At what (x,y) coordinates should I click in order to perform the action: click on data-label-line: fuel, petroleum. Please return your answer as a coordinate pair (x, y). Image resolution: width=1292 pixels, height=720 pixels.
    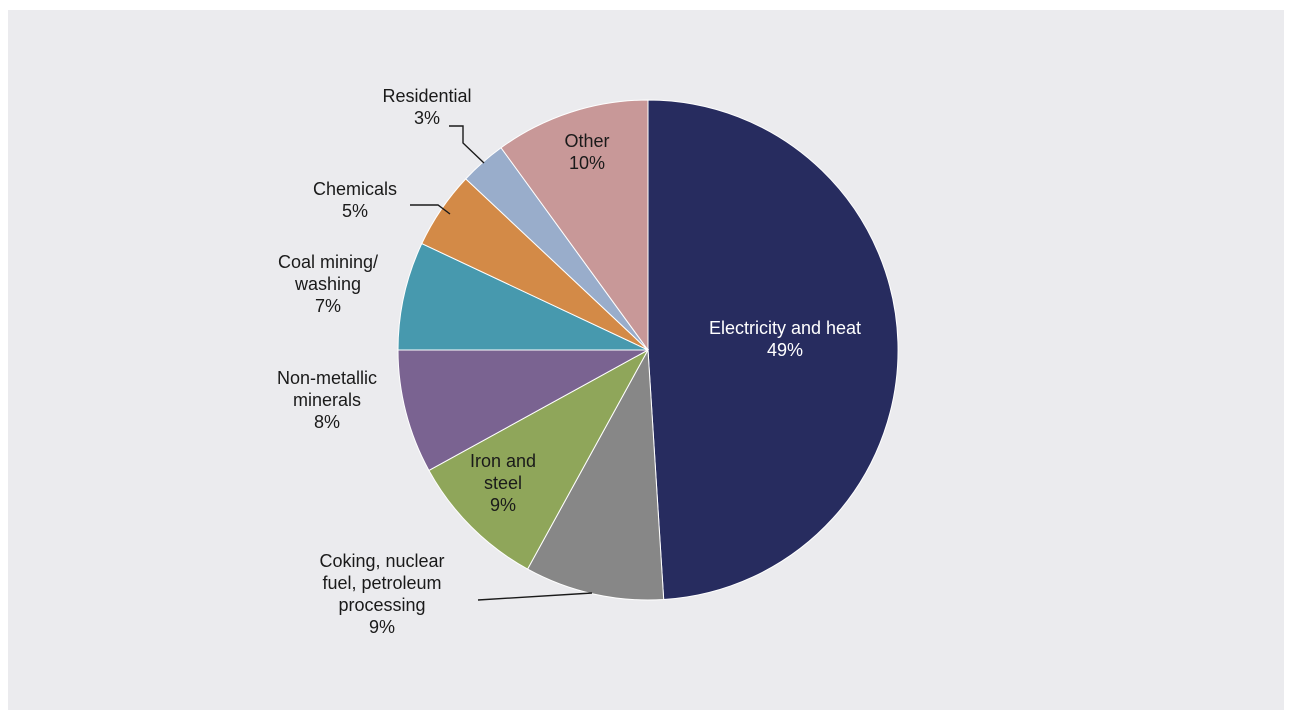
    Looking at the image, I should click on (381, 583).